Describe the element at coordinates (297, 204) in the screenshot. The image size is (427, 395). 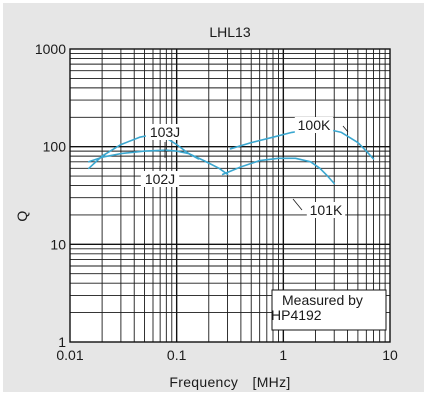
I see `series-leader-101K` at that location.